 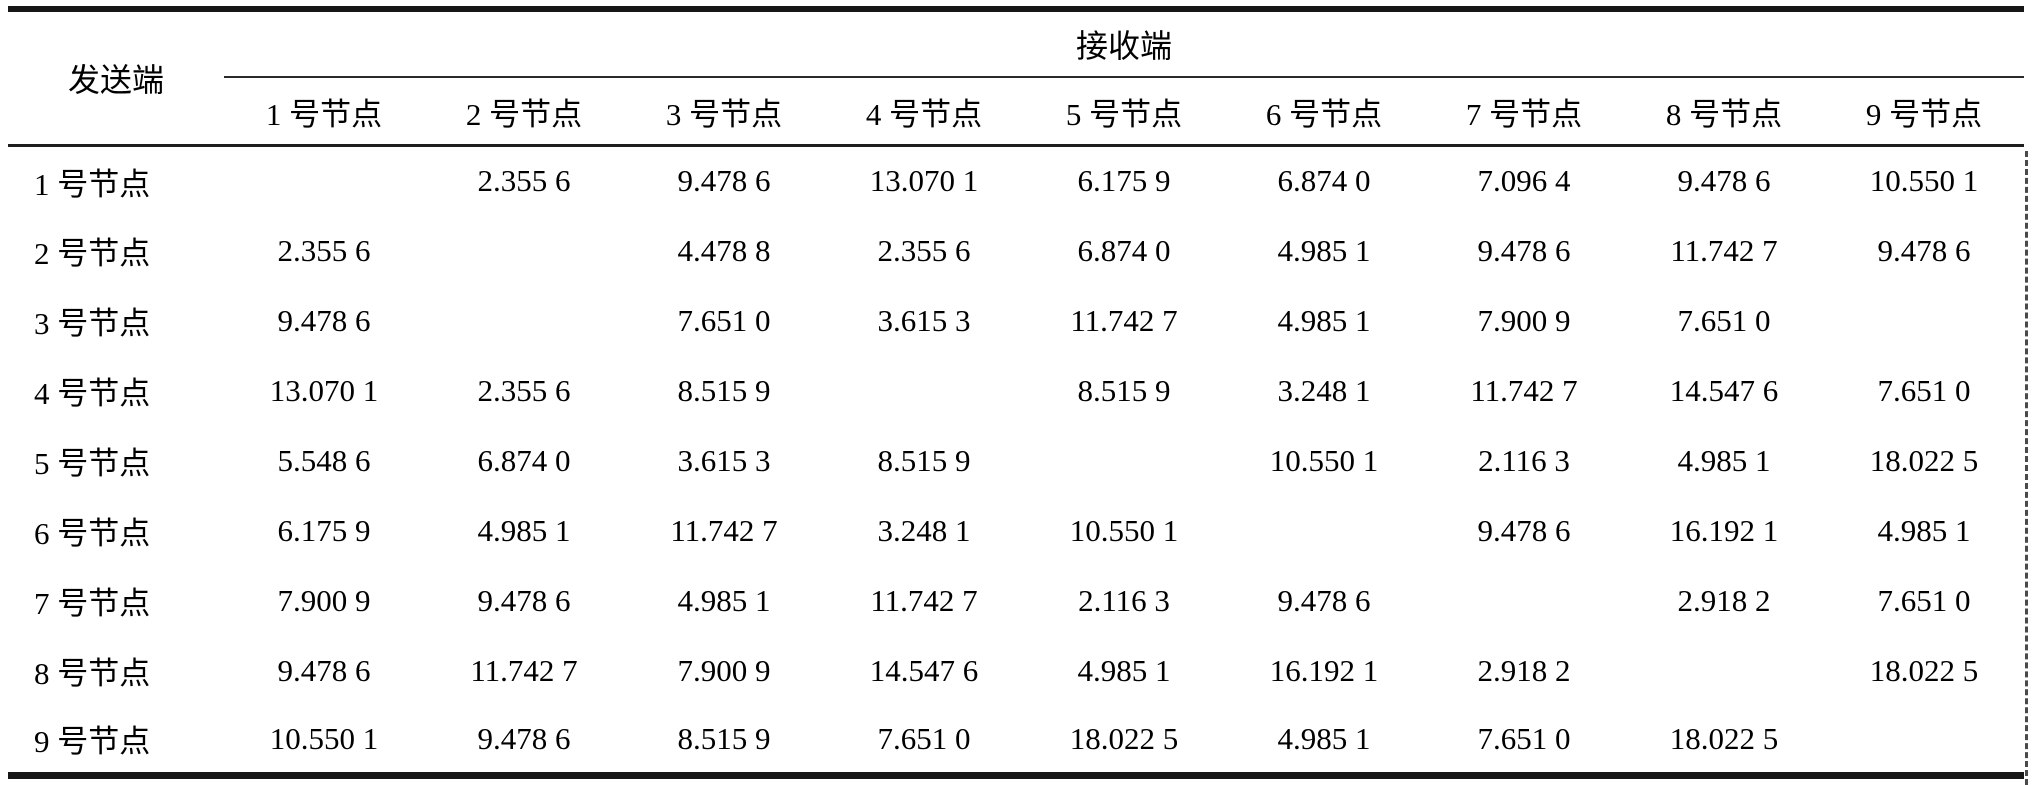 What do you see at coordinates (1324, 250) in the screenshot?
I see `cell-r2-c6: 4.985 1` at bounding box center [1324, 250].